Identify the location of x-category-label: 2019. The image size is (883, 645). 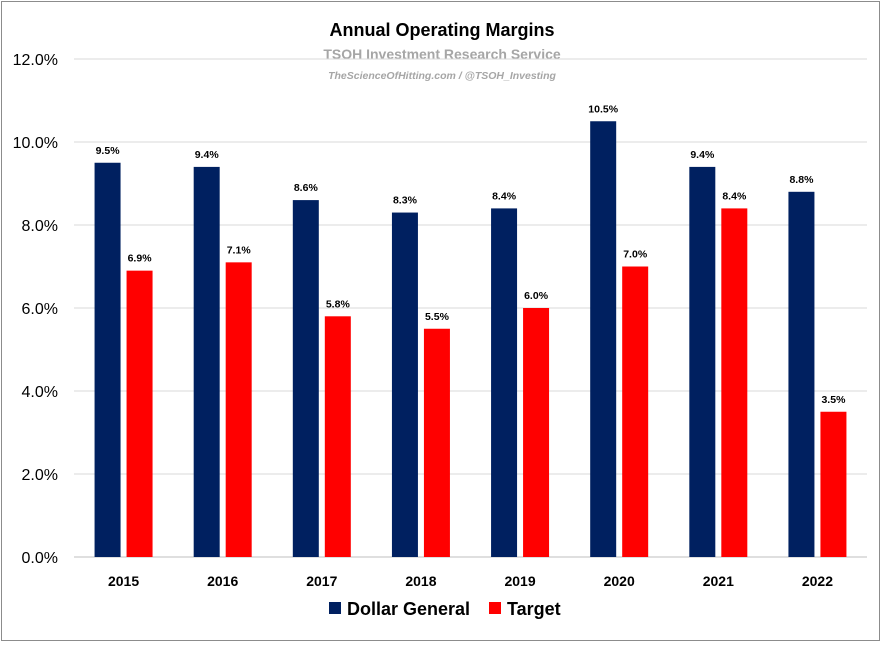
(519, 581).